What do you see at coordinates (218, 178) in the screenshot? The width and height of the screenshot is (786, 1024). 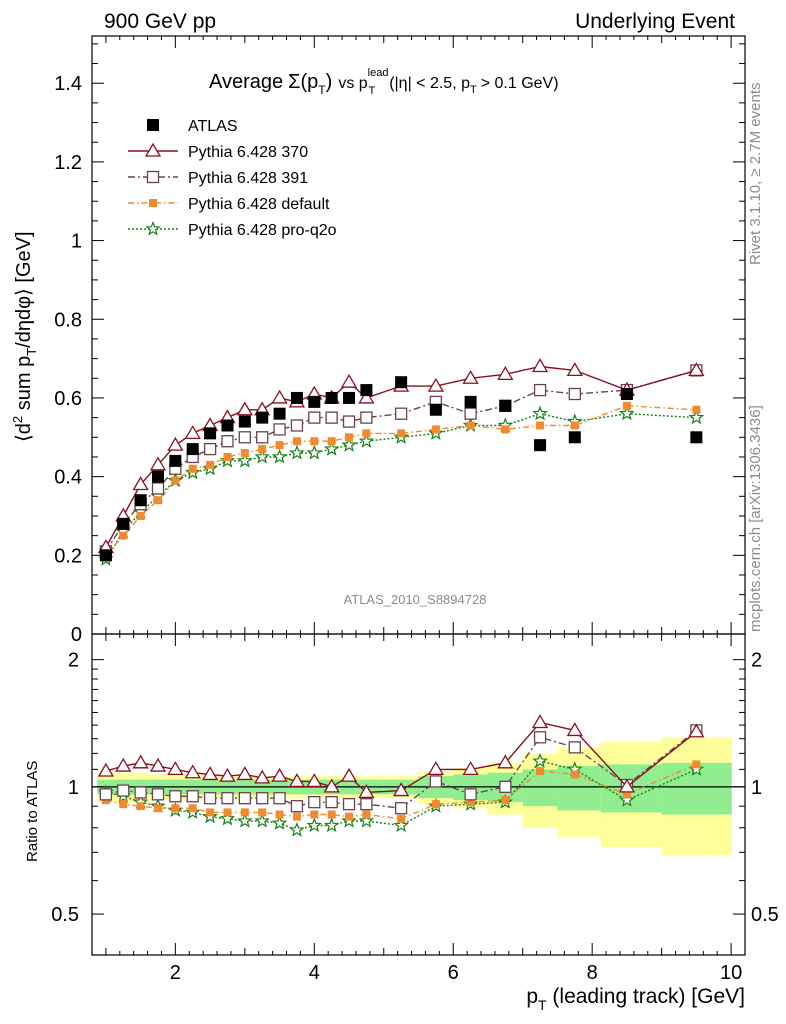 I see `legend-entry-2: Pythia 6.428 391` at bounding box center [218, 178].